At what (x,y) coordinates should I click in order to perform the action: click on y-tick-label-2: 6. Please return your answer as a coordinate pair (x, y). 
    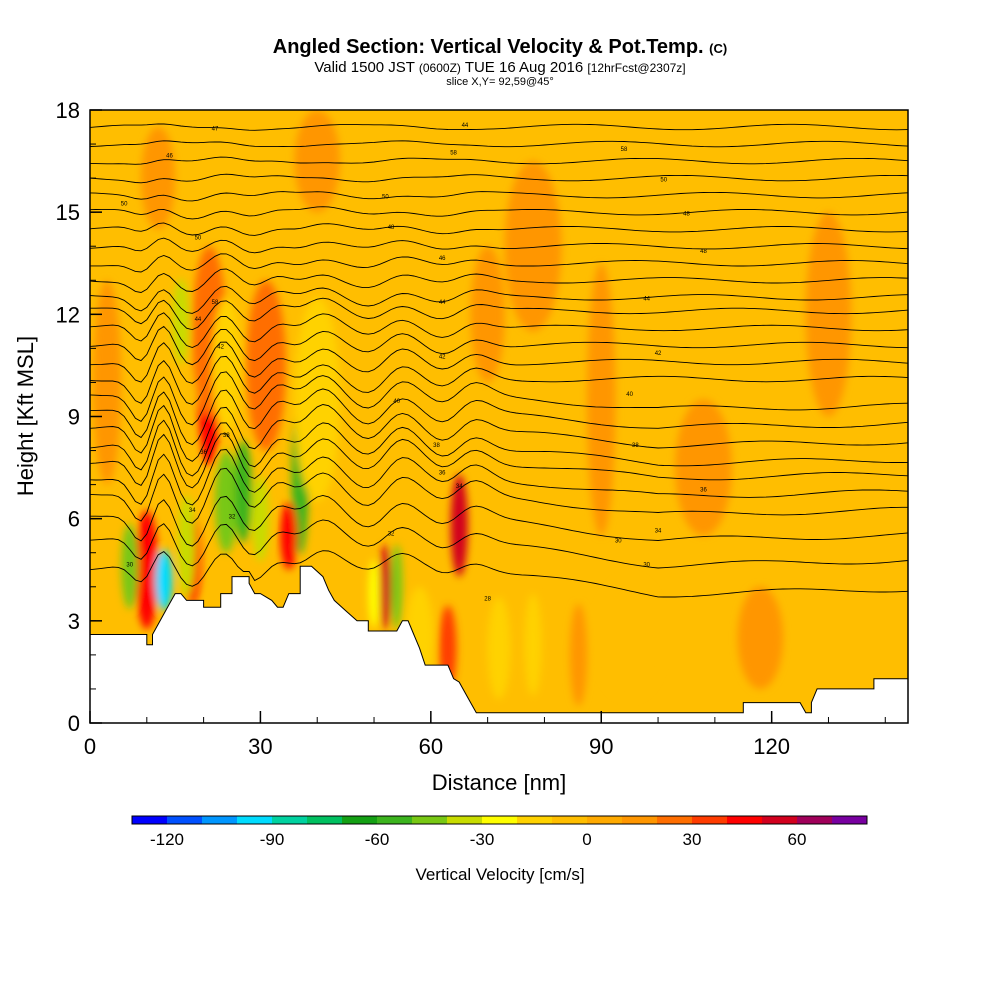
    Looking at the image, I should click on (74, 519).